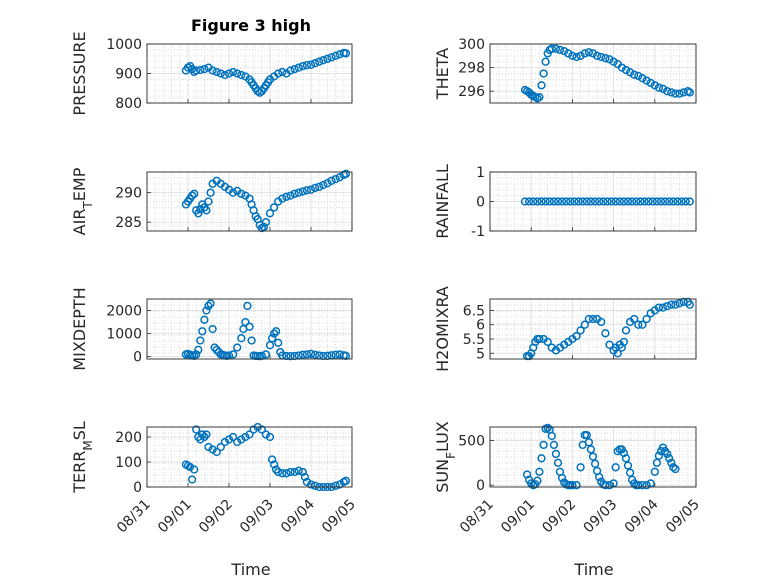  I want to click on axes-box, so click(593, 201).